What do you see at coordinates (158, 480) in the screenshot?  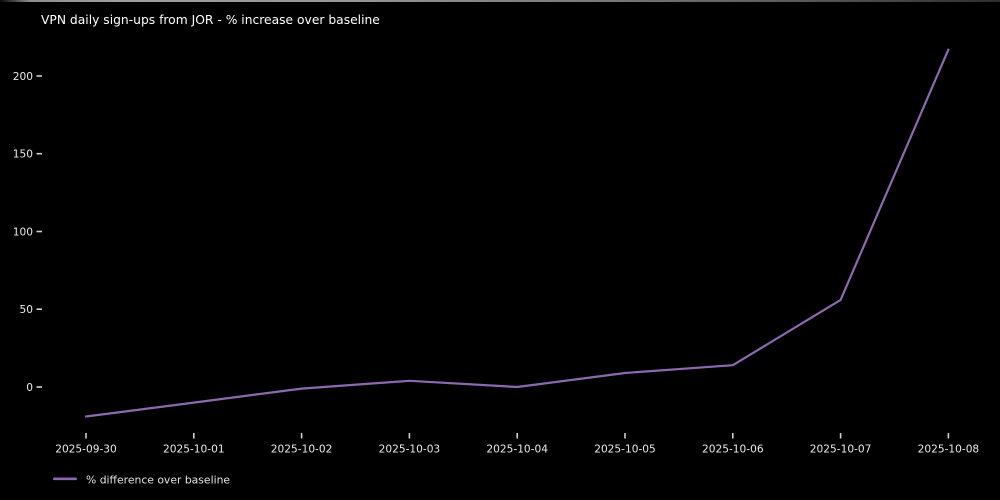 I see `legend-label: % difference over baseline` at bounding box center [158, 480].